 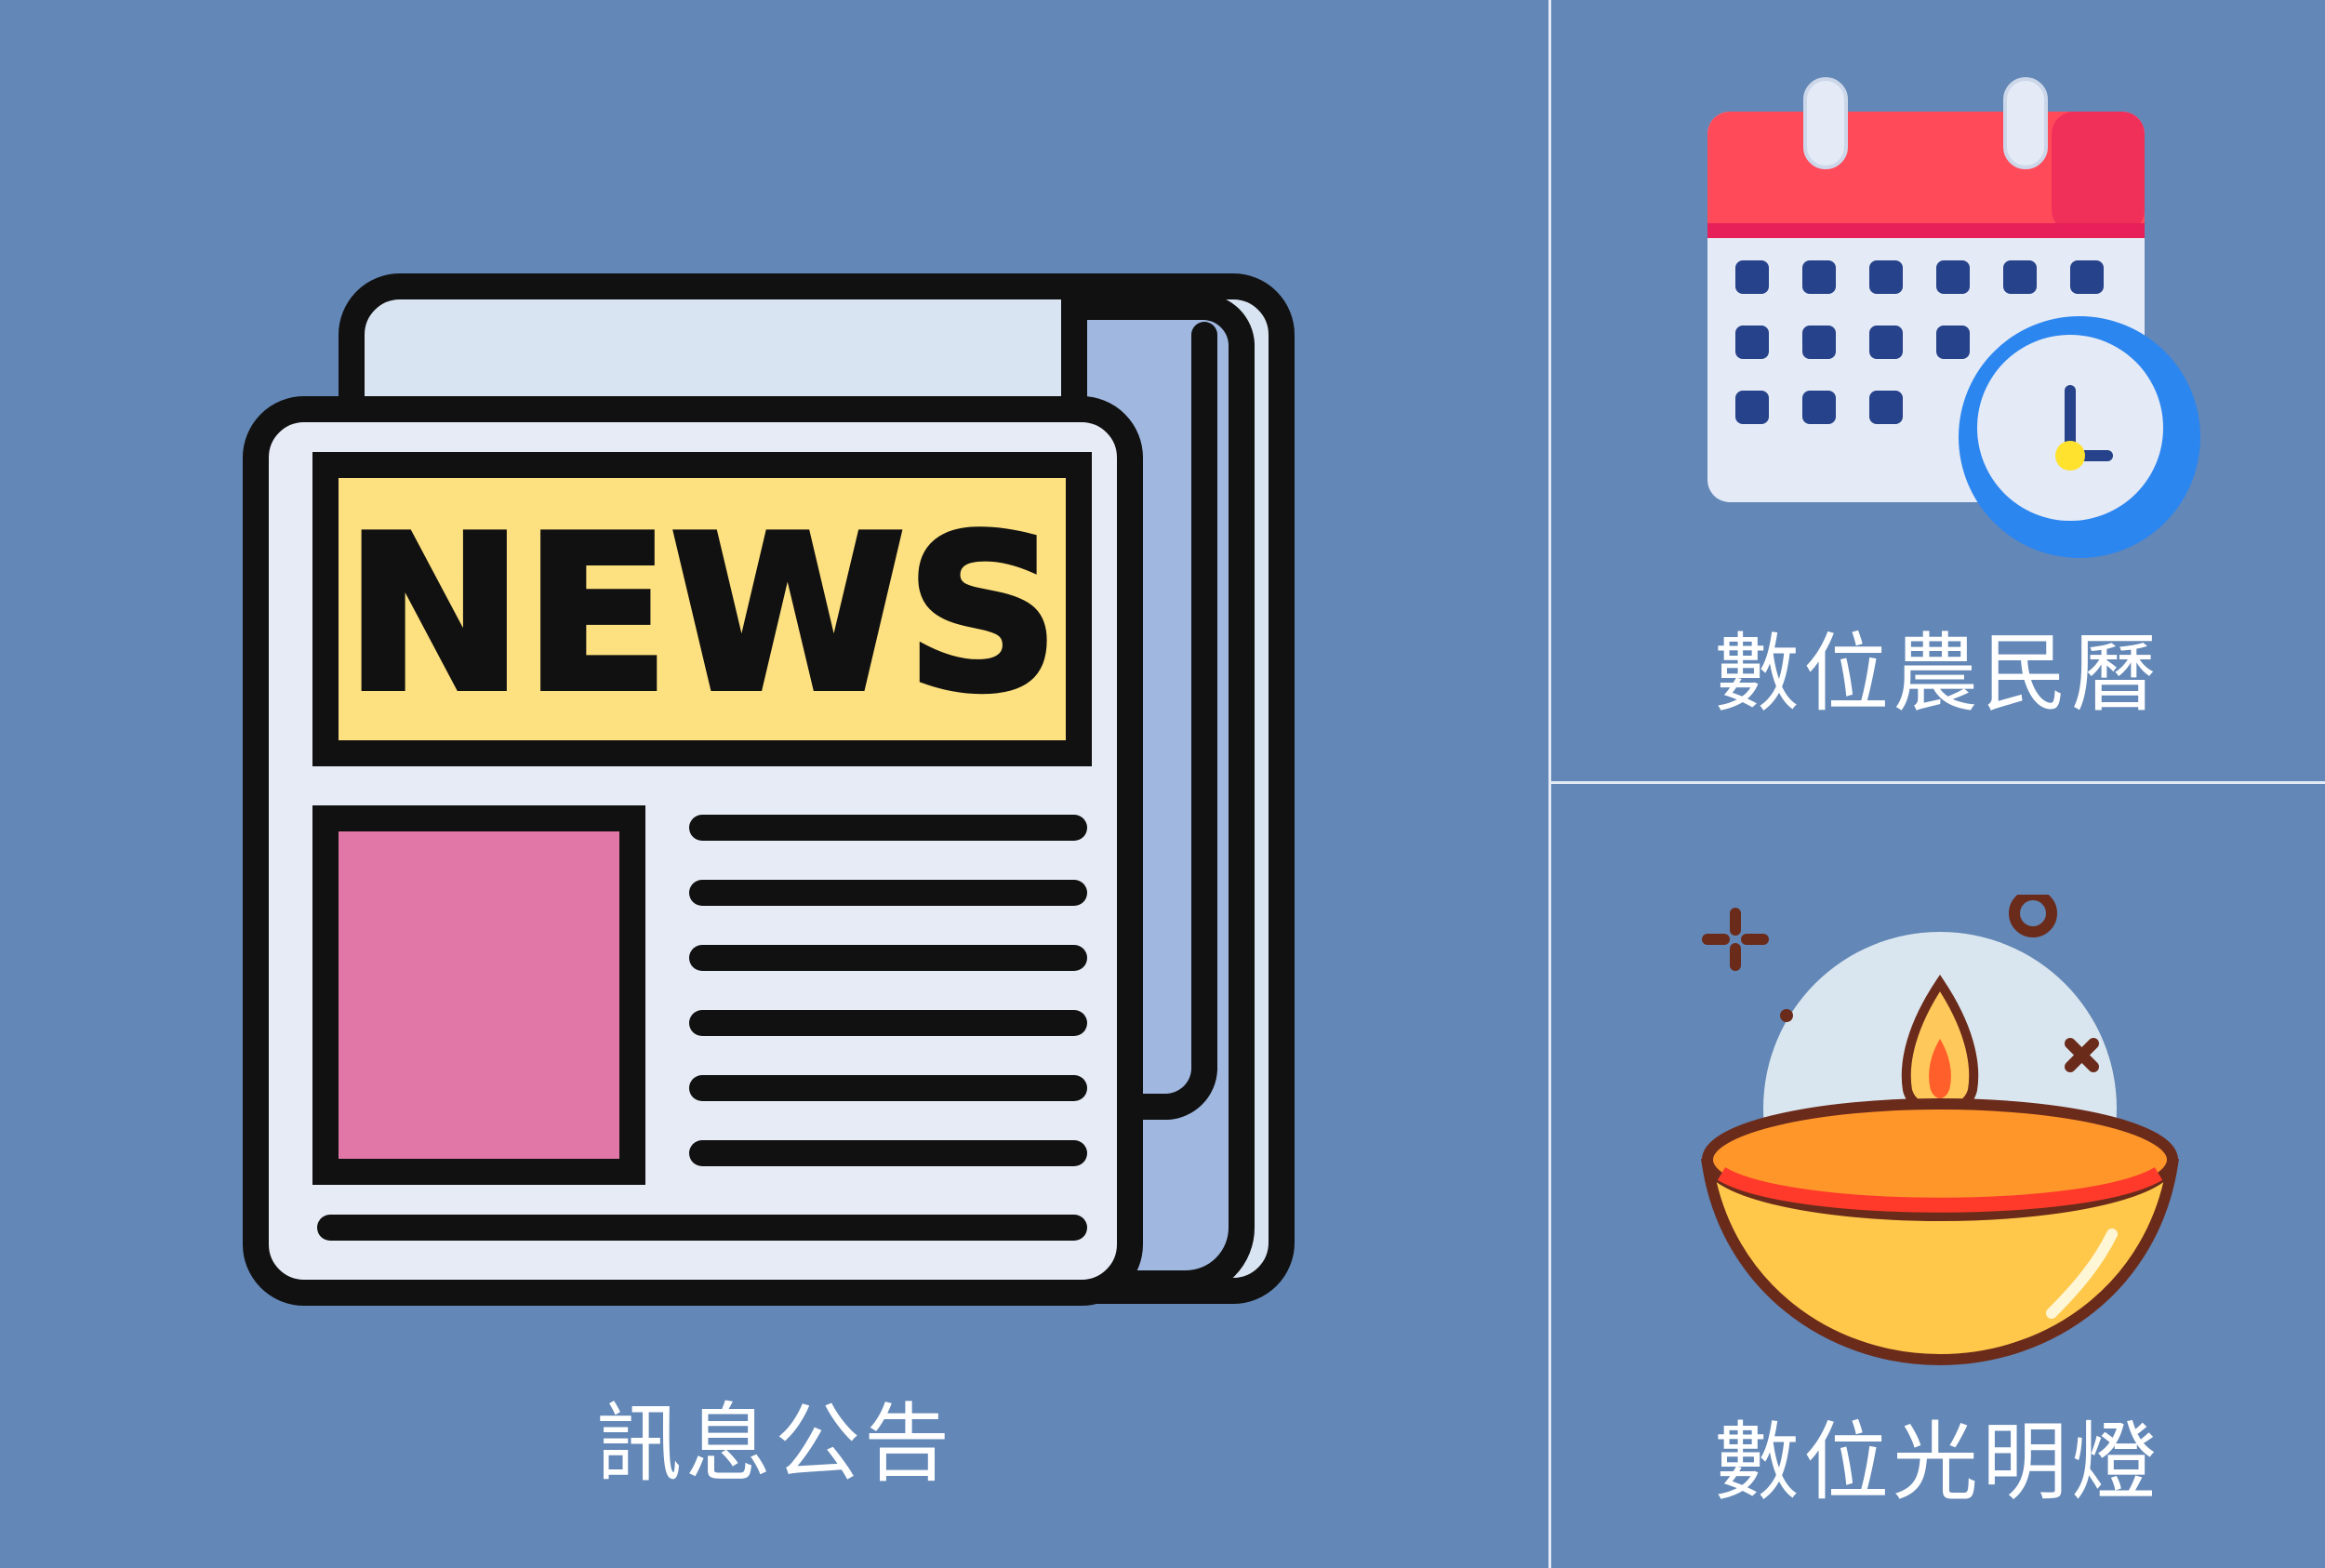 I want to click on oil-lamp-icon, so click(x=1940, y=1136).